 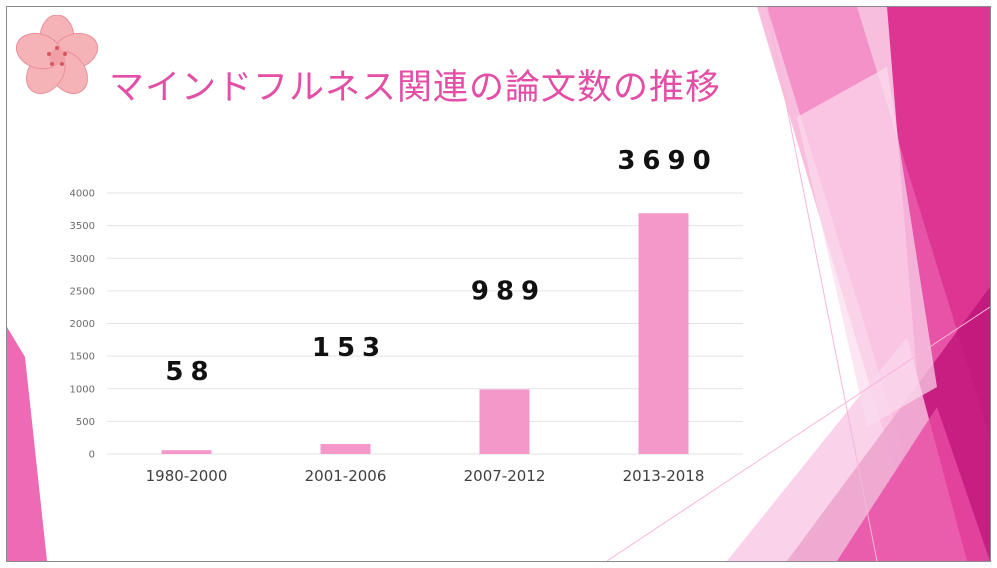 I want to click on y-tick-label: 1500, so click(x=82, y=357).